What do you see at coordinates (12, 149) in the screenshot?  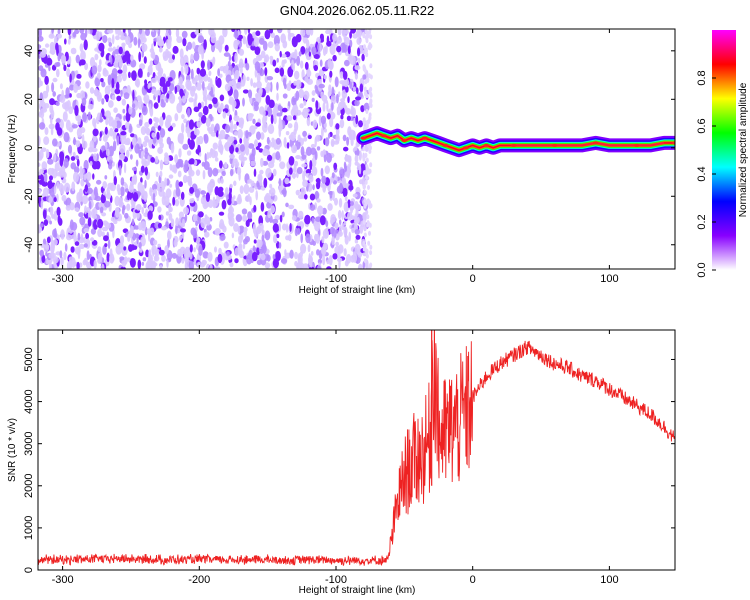 I see `spectrogram-ylabel: Frequency (Hz)` at bounding box center [12, 149].